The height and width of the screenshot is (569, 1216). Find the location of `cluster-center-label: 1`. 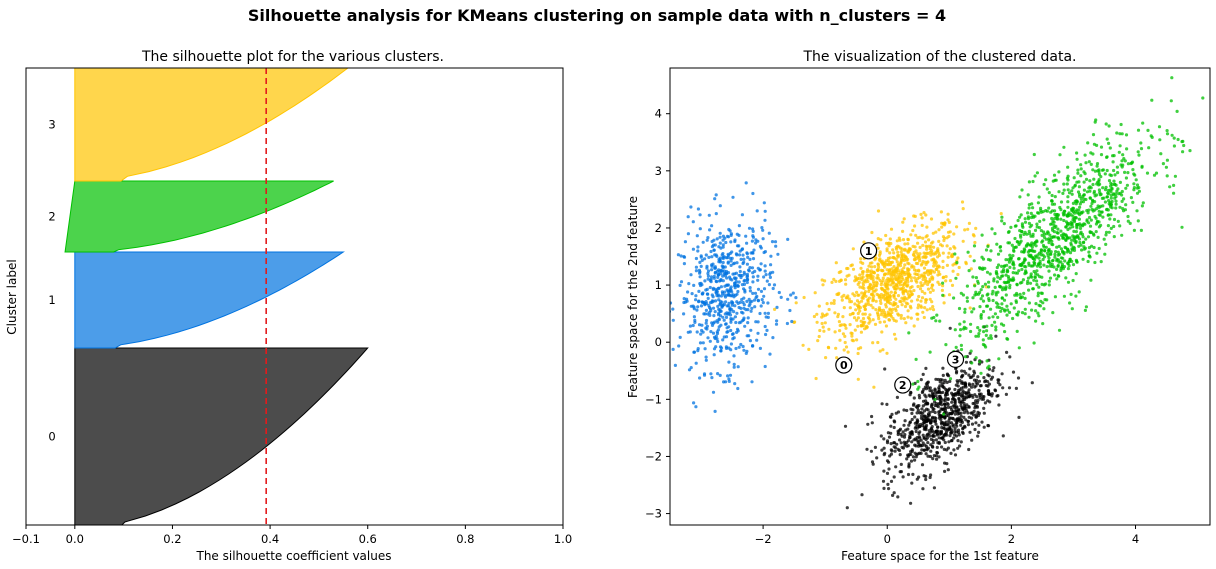

cluster-center-label: 1 is located at coordinates (869, 251).